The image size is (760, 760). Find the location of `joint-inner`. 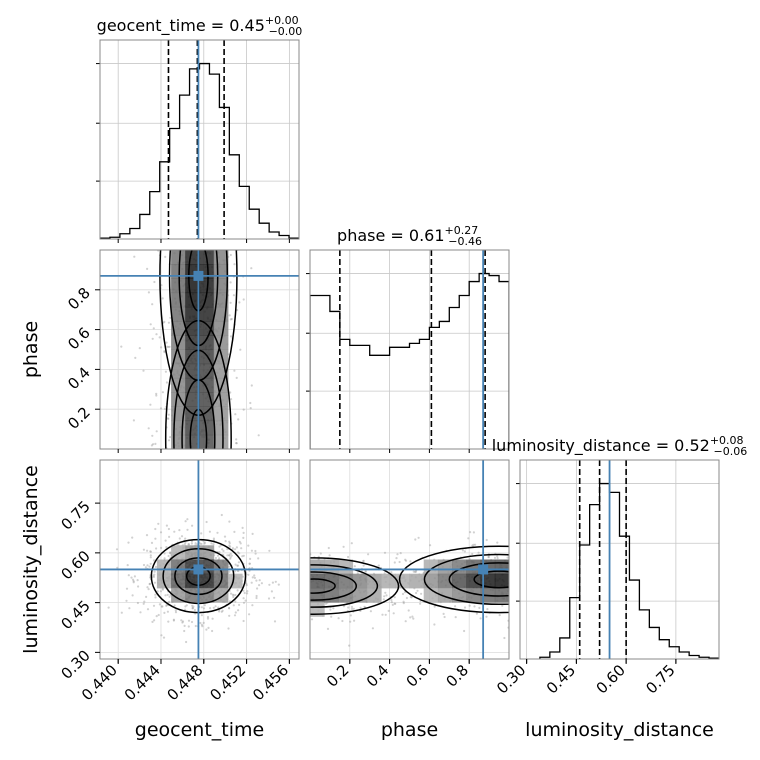

joint-inner is located at coordinates (199, 559).